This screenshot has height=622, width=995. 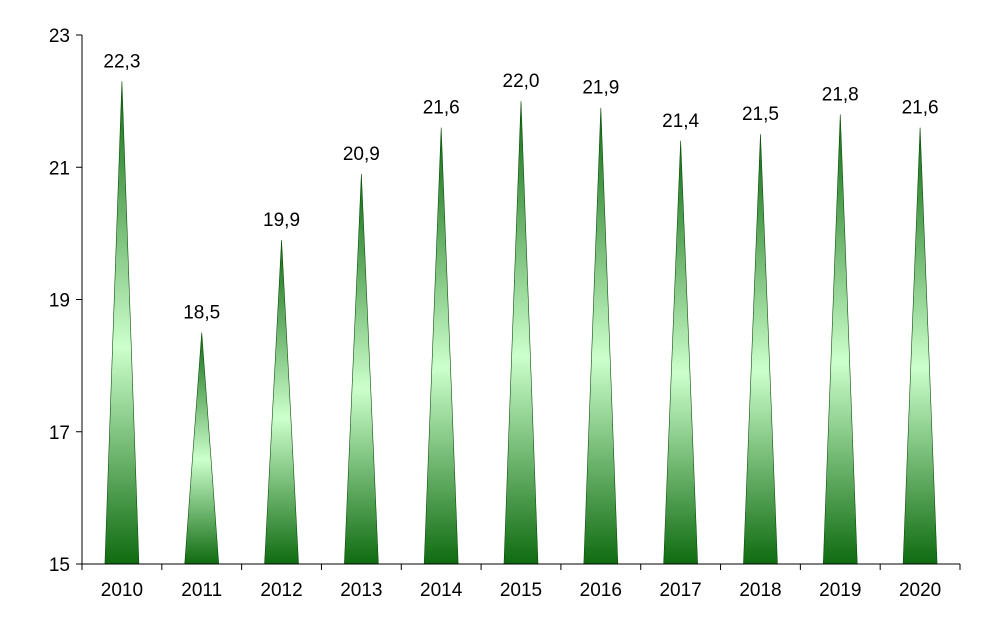 I want to click on data-label-2014: 21,6, so click(x=441, y=108).